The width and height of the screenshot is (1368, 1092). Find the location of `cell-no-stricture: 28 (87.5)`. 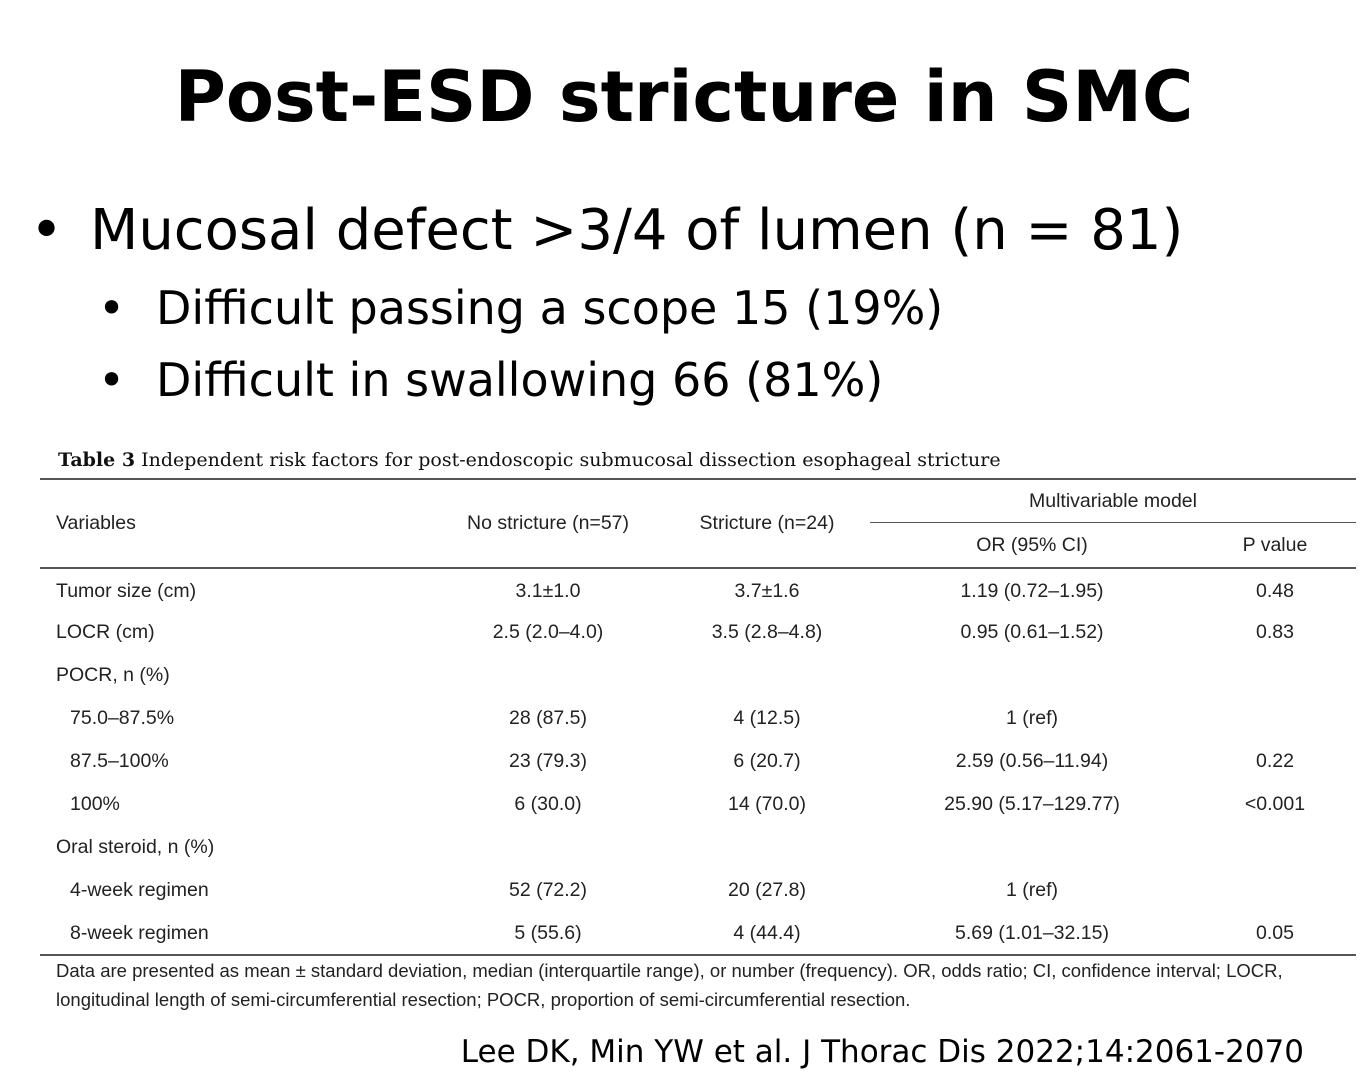

cell-no-stricture: 28 (87.5) is located at coordinates (548, 718).